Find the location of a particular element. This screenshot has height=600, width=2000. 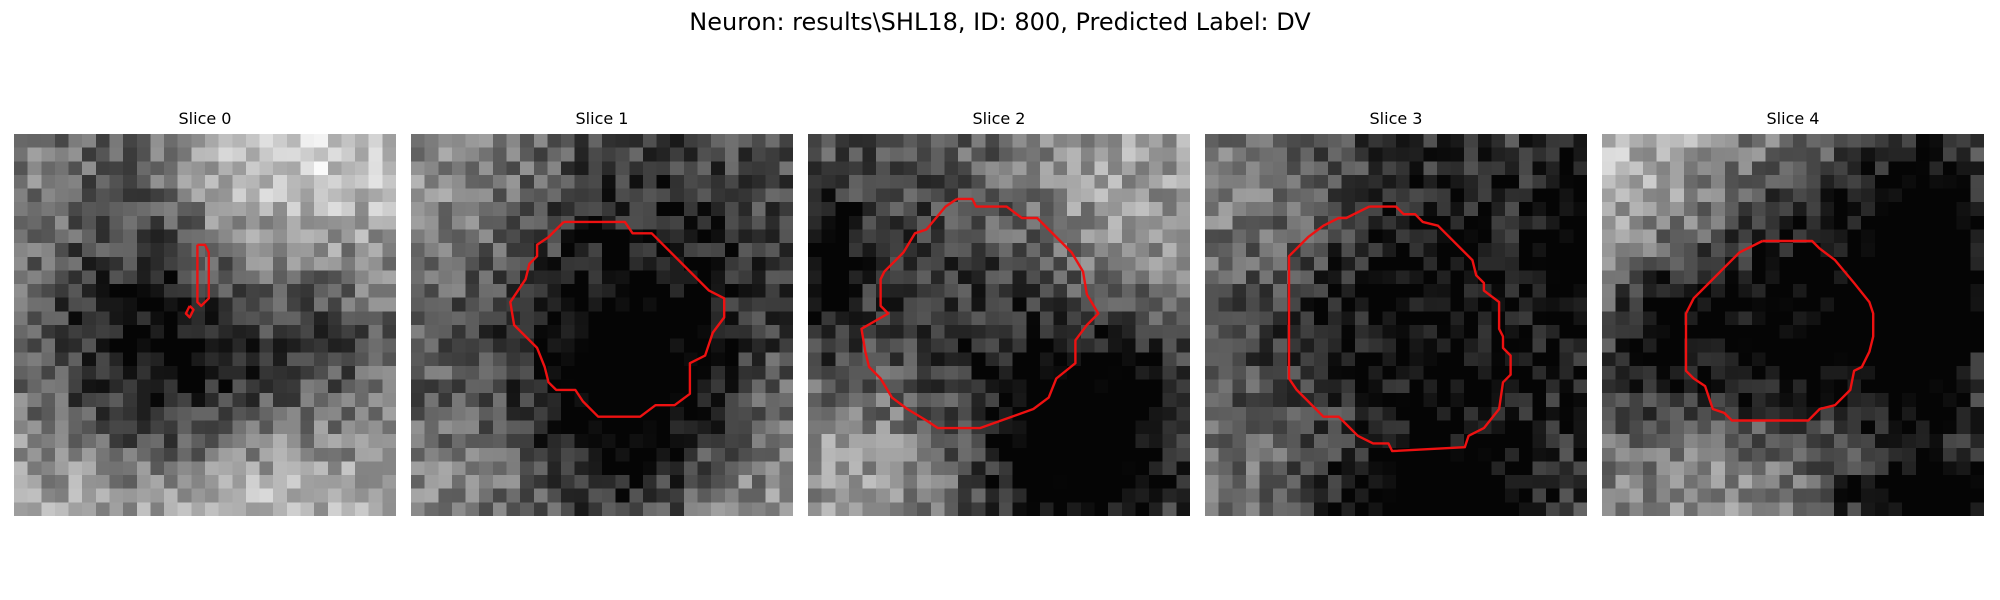

slice-panel: Slice 0 is located at coordinates (205, 312).